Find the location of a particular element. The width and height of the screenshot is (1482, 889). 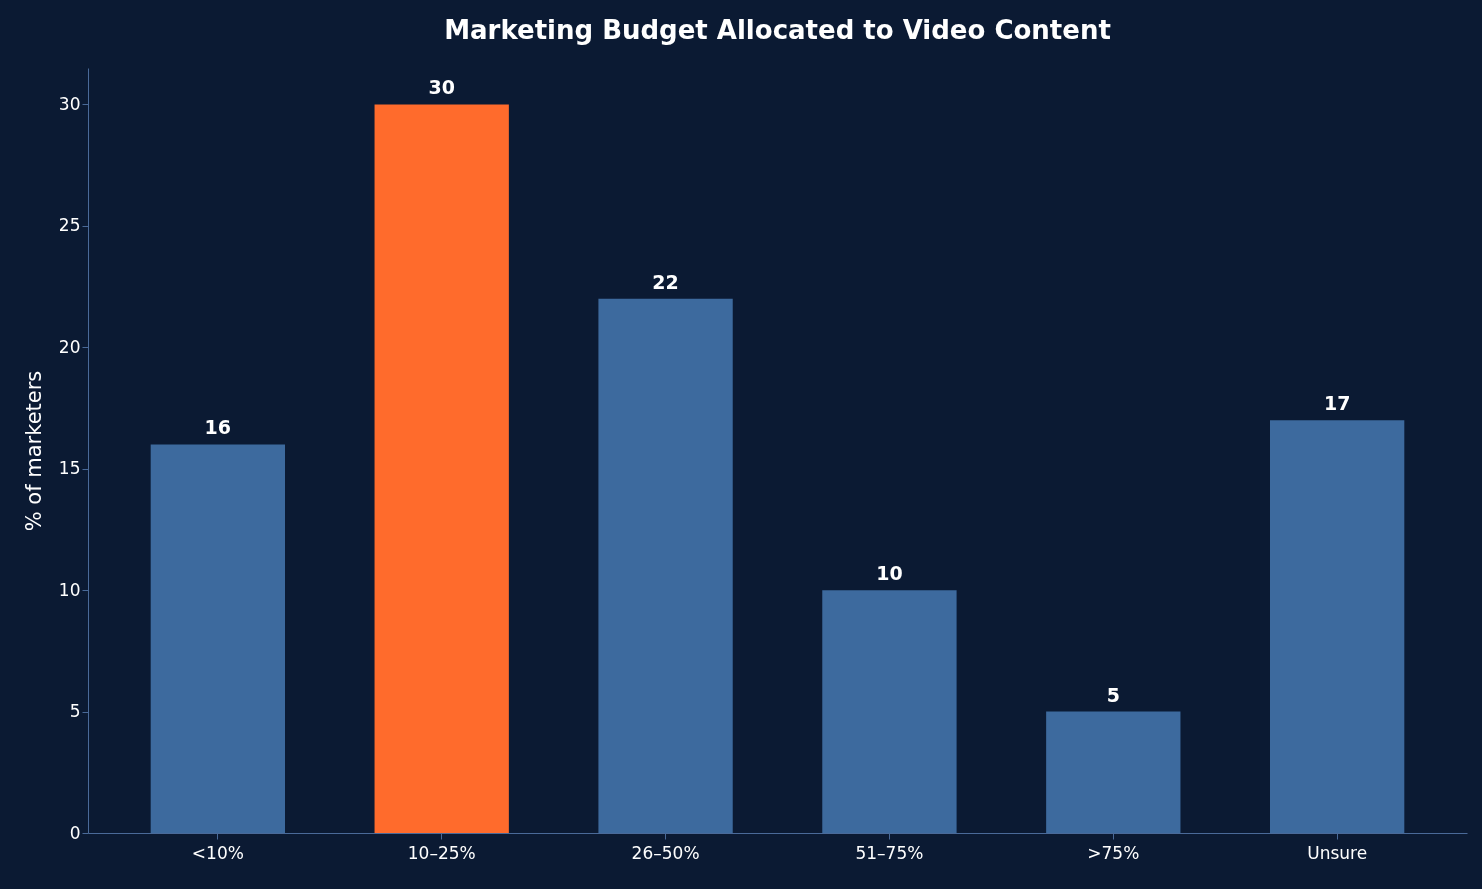

y-tick-label: 10 is located at coordinates (69, 589).